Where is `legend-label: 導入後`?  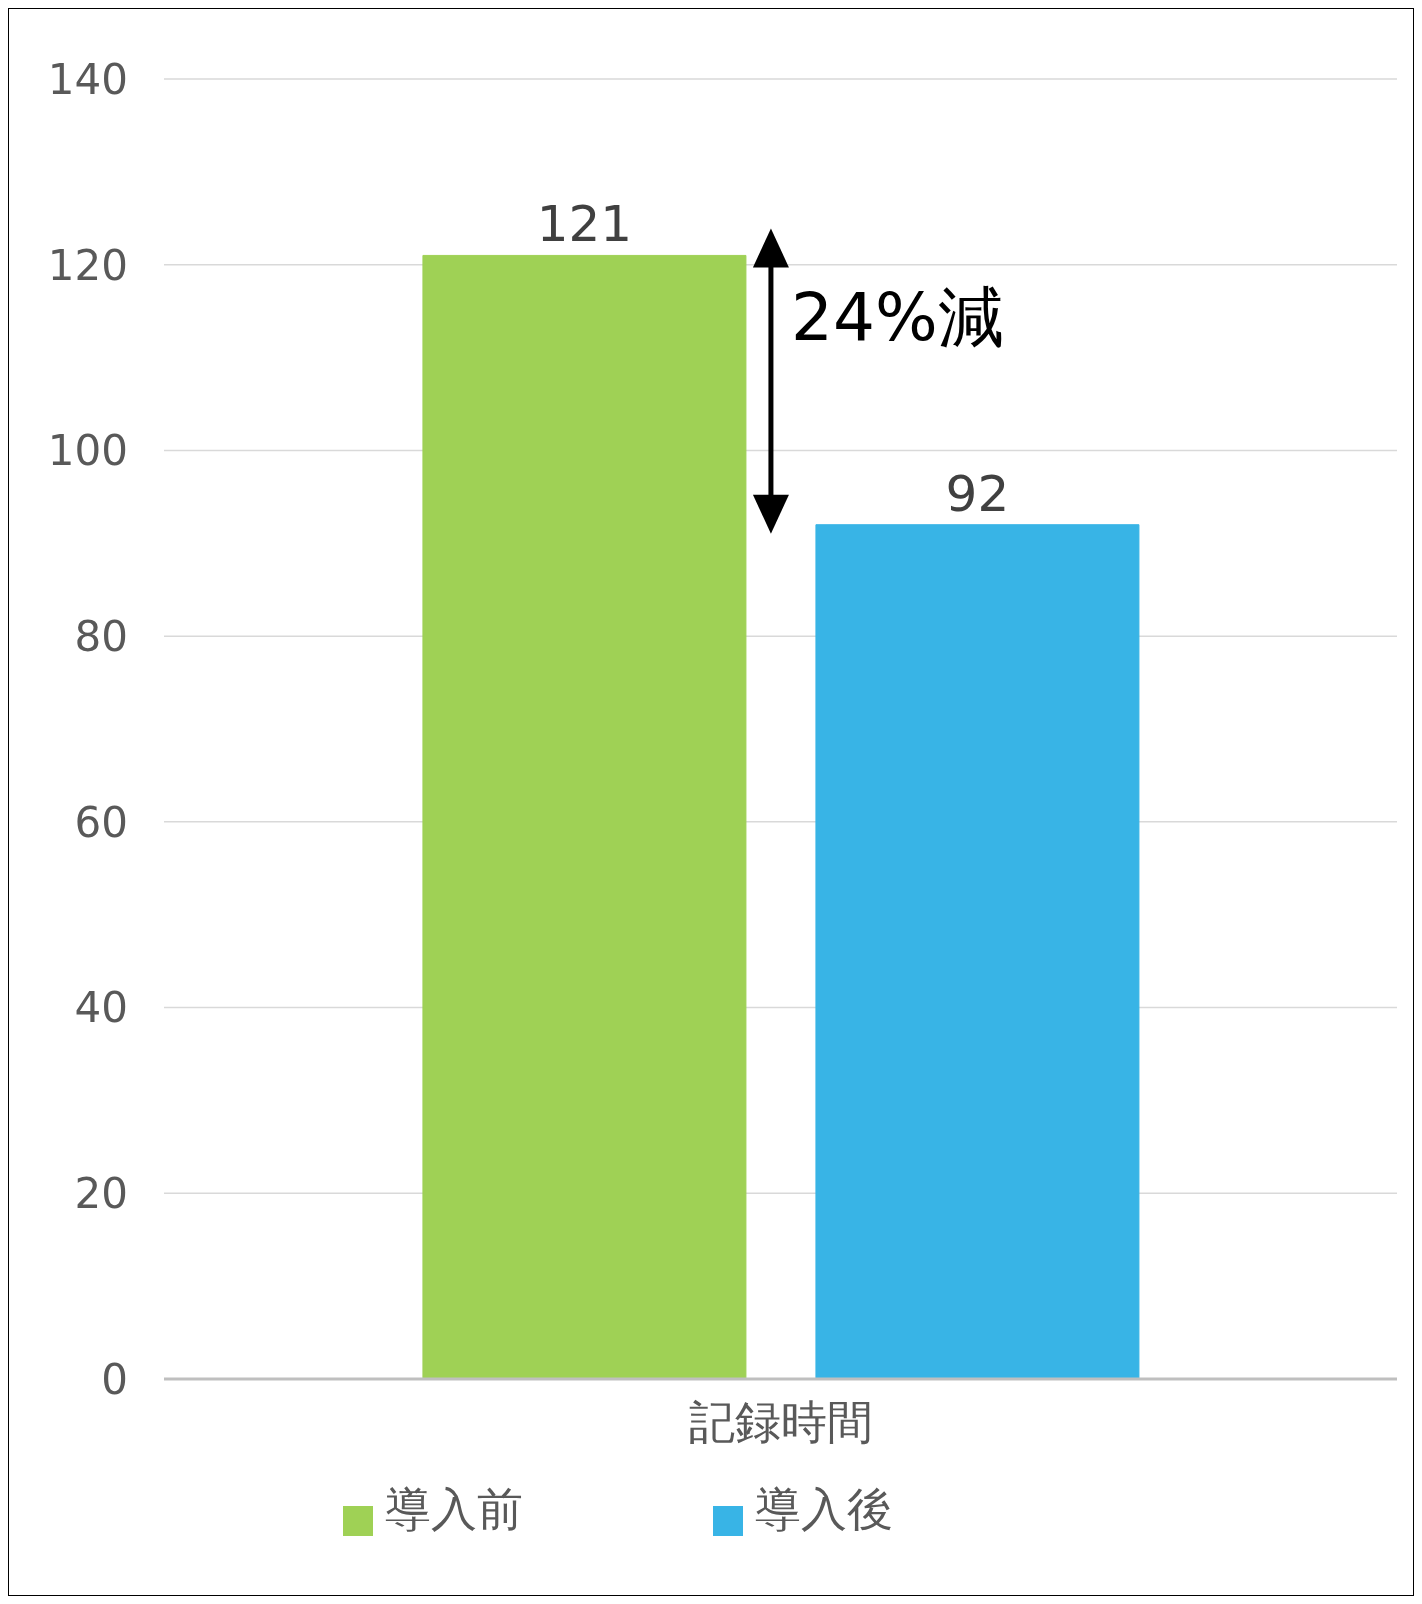
legend-label: 導入後 is located at coordinates (824, 1509).